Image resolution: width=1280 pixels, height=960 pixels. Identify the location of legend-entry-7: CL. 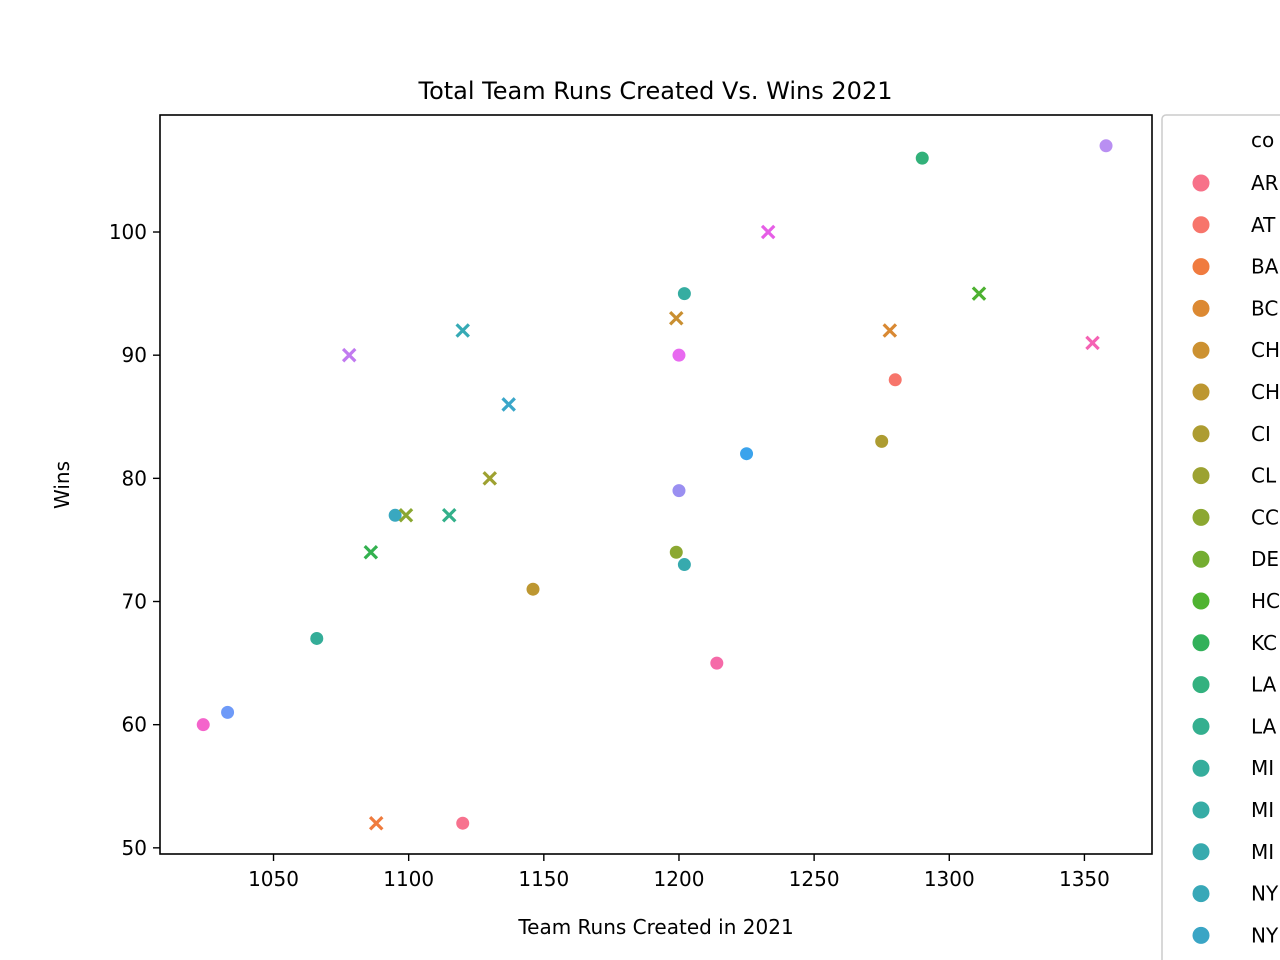
(1234, 476).